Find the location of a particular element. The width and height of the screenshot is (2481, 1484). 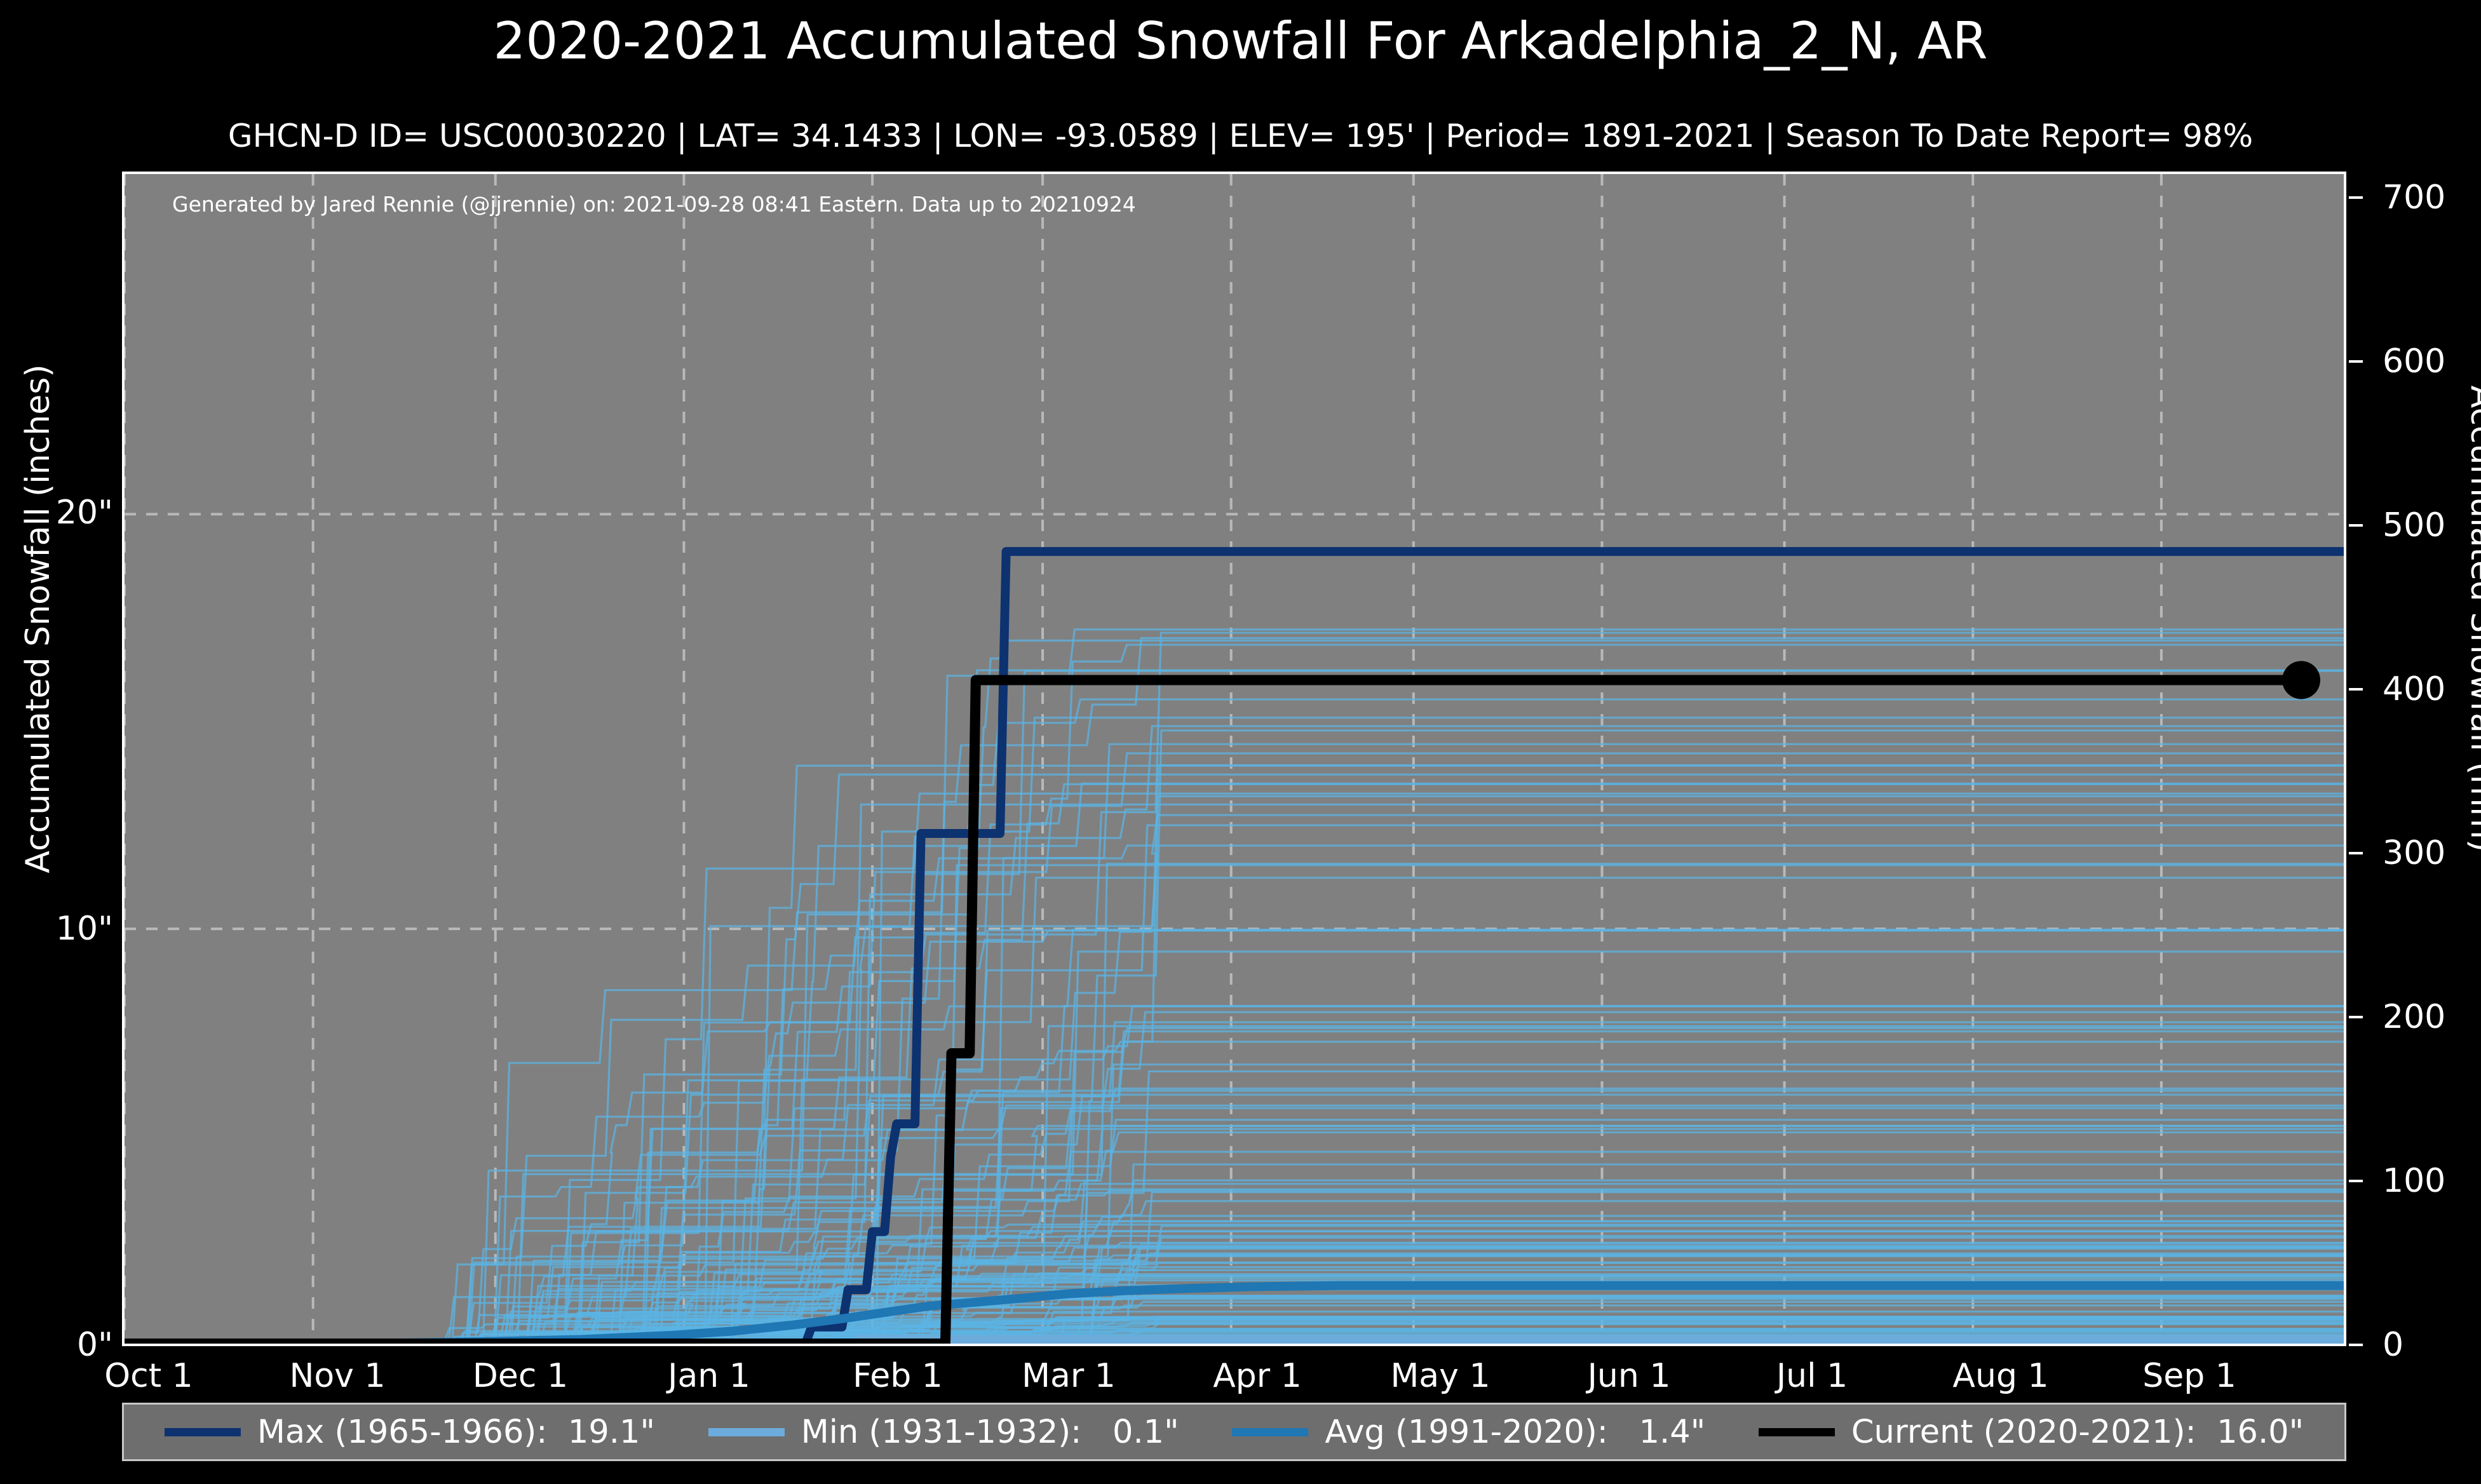

legend-label-min: Min (1931-1932): 0.1" is located at coordinates (990, 1432).